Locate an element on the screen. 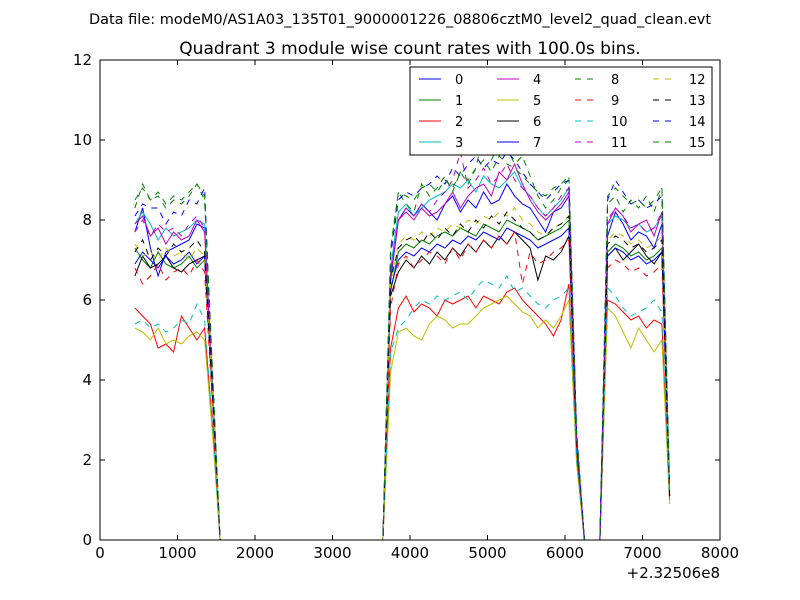 This screenshot has width=800, height=600. legend-label-6: 6 is located at coordinates (537, 122).